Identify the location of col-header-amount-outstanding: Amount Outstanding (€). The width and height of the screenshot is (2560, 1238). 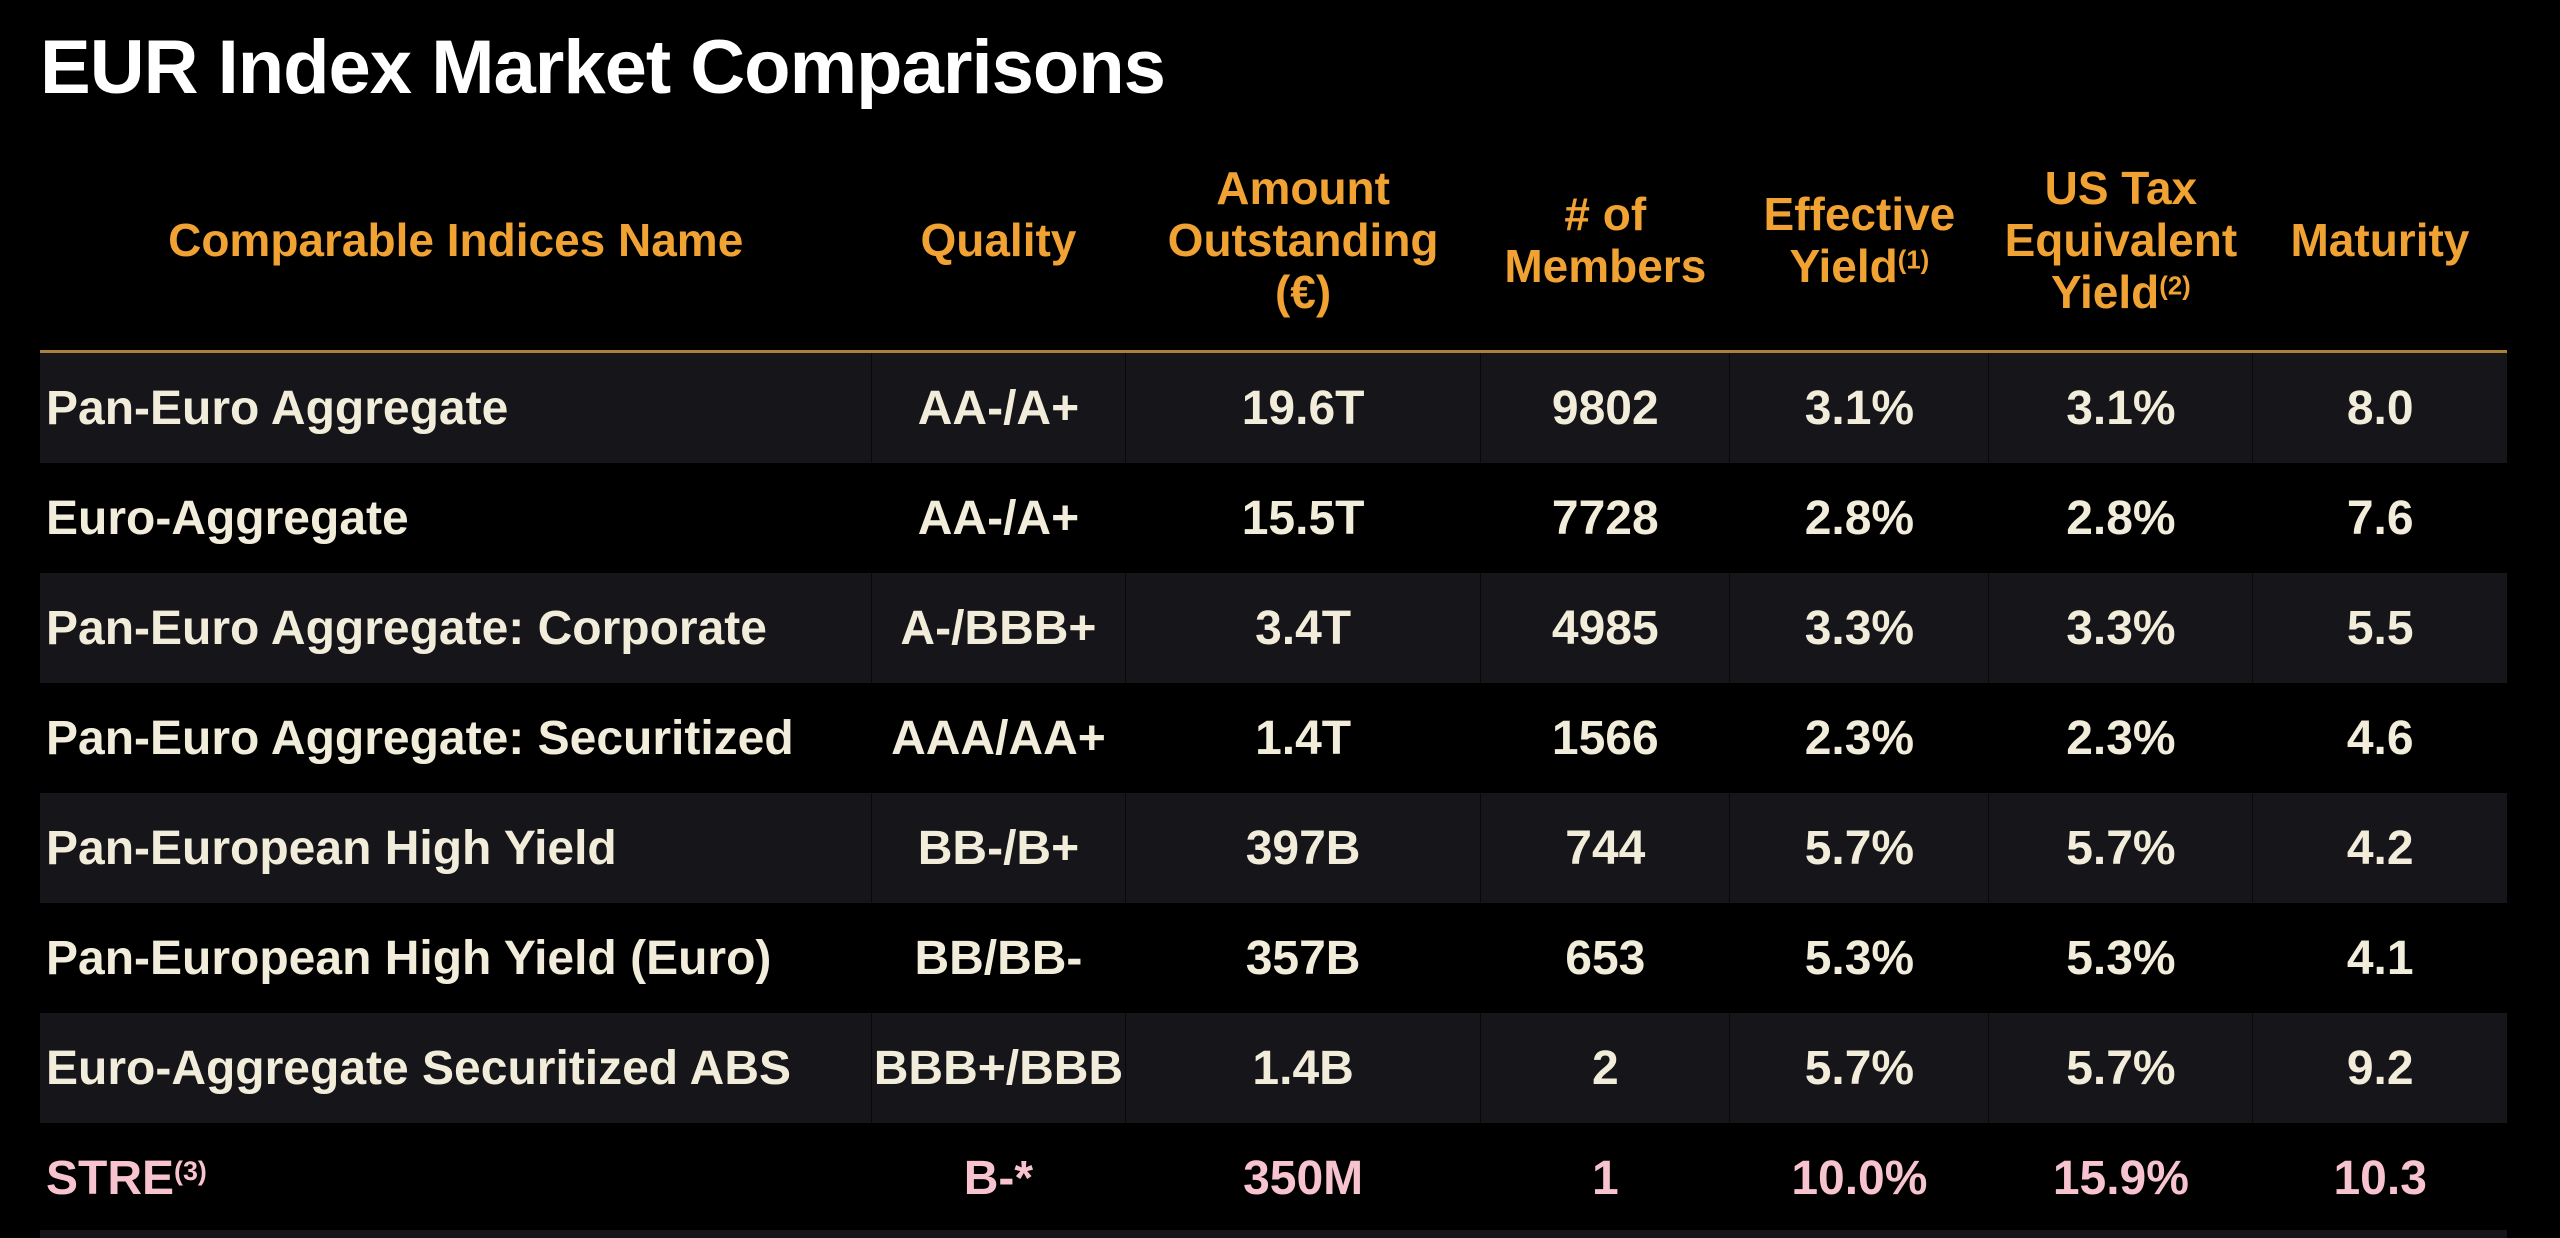
(1303, 241).